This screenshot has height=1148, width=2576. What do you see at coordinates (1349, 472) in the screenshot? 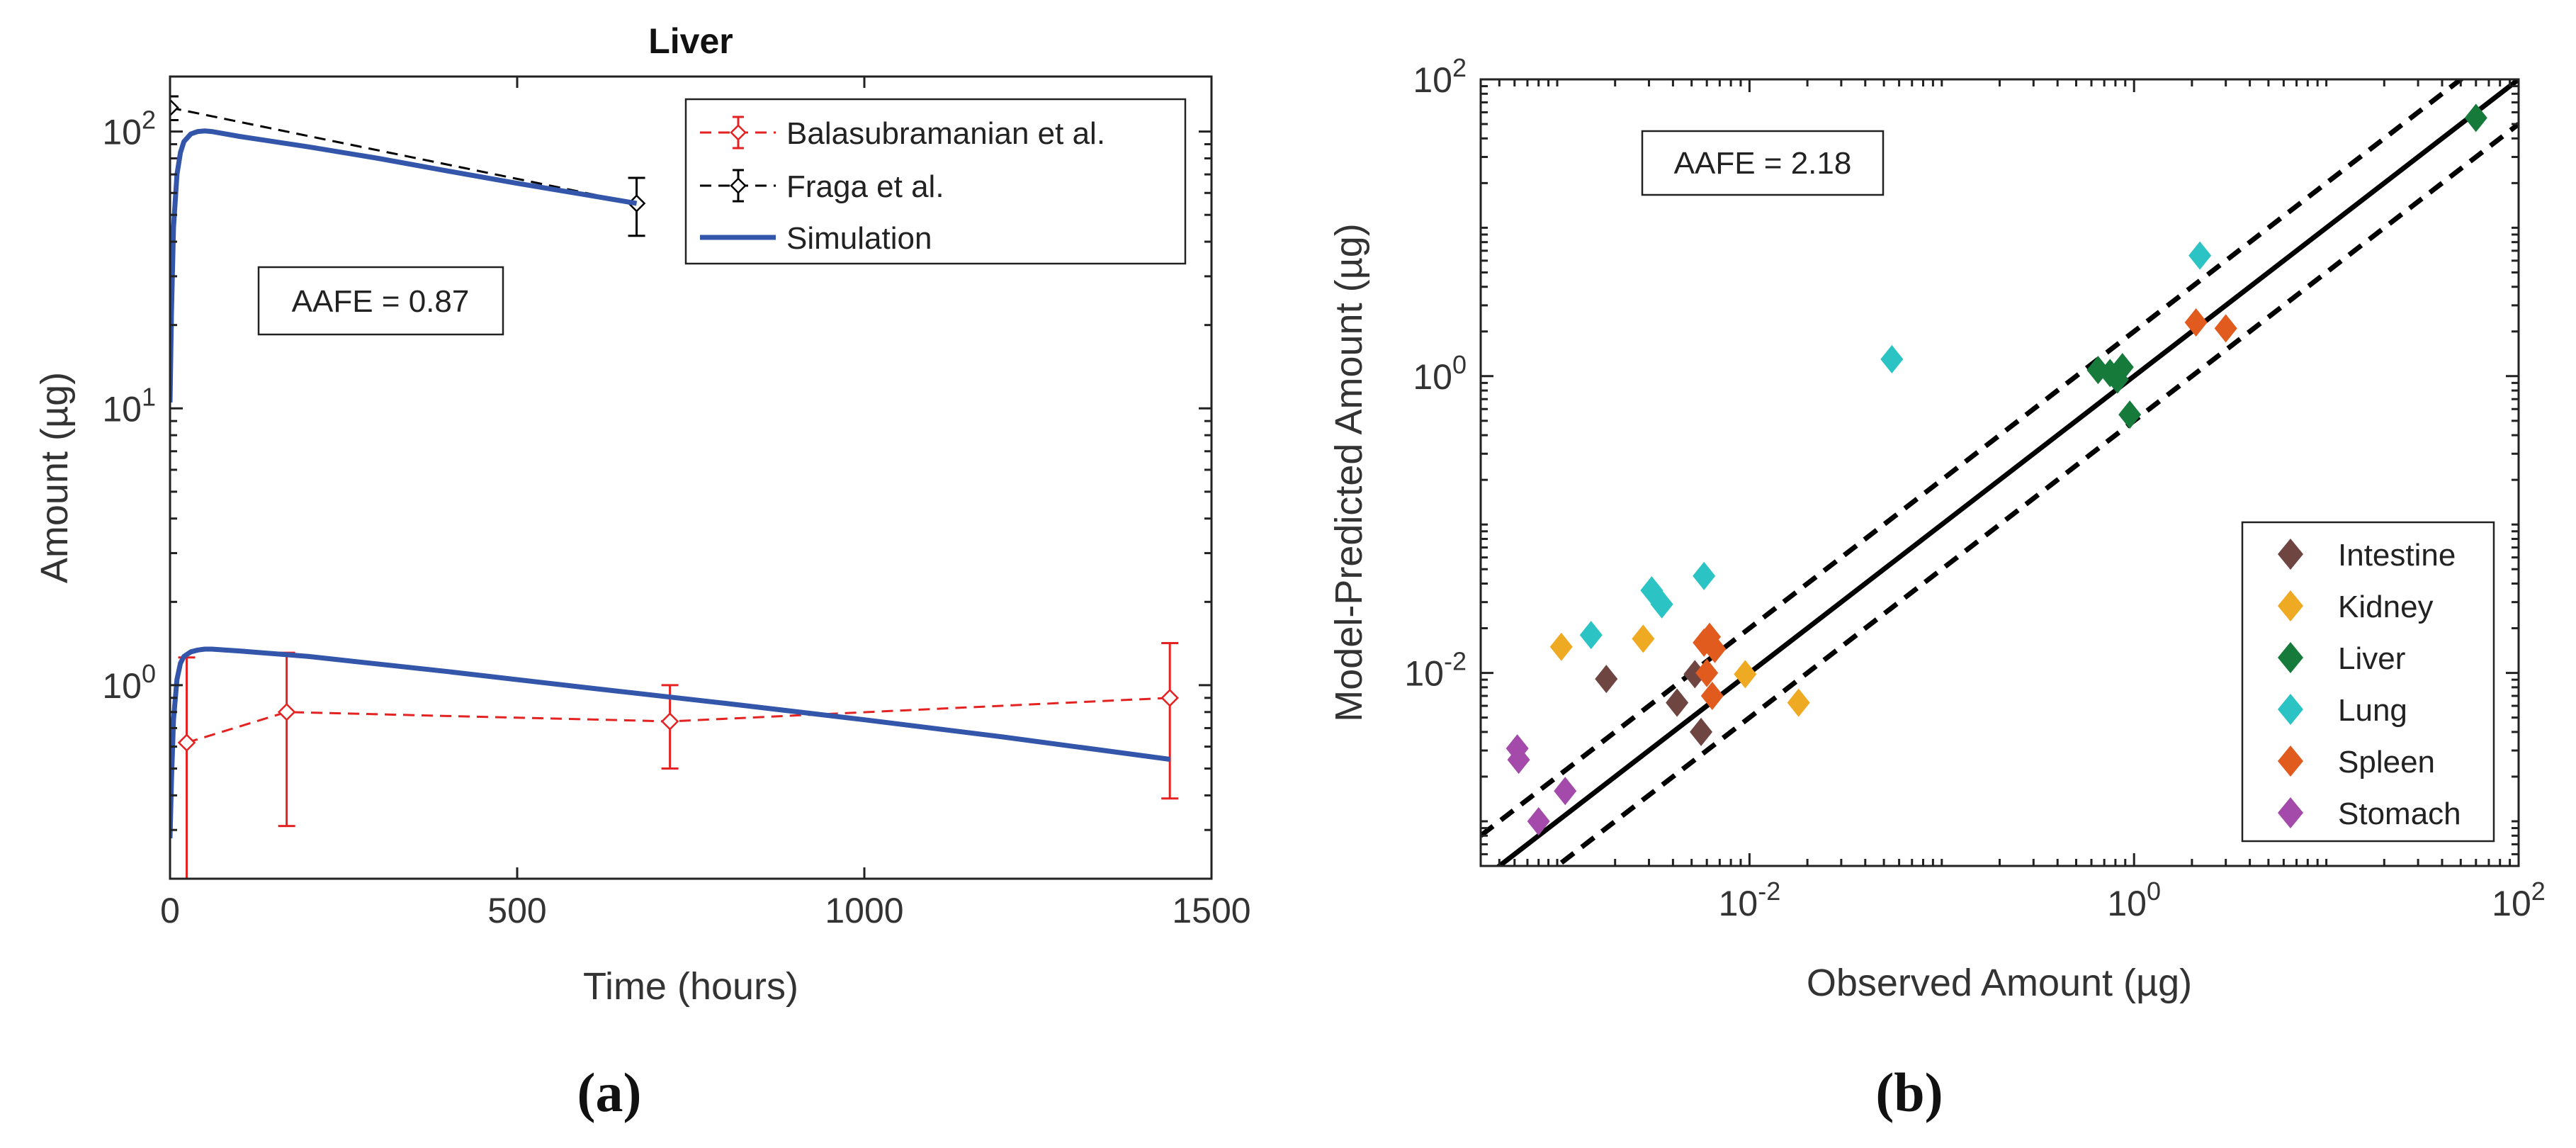
I see `y-axis-label: Model-Predicted Amount (µg)` at bounding box center [1349, 472].